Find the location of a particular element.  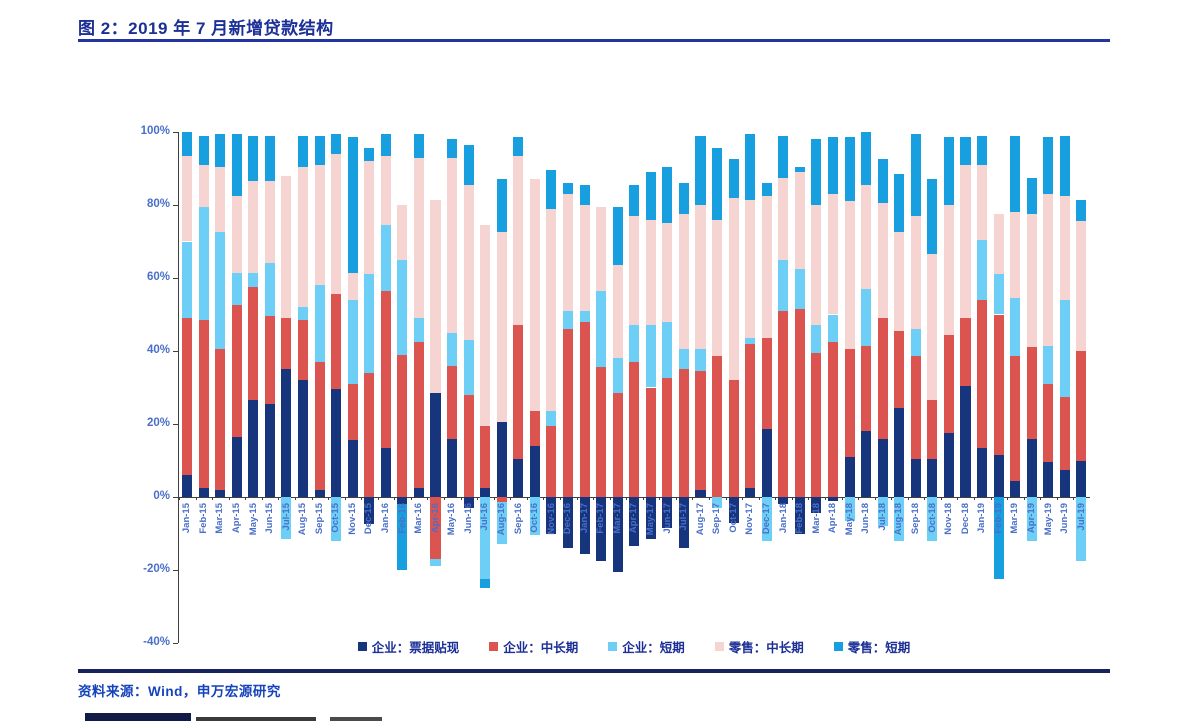

x-axis-tick-label: Nov-18 is located at coordinates (949, 519).